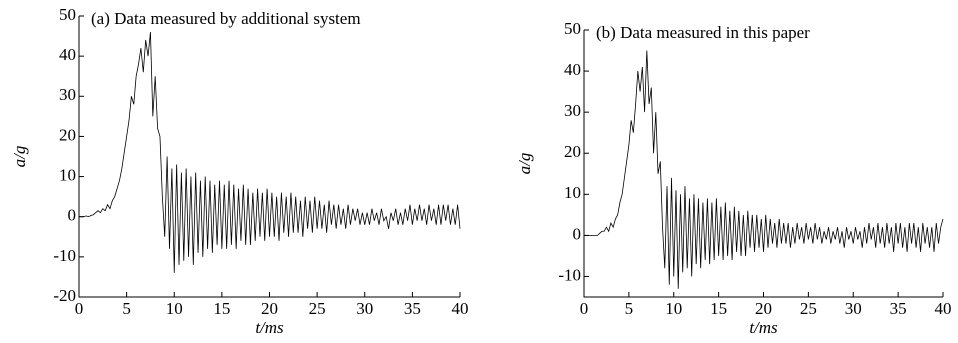  Describe the element at coordinates (64, 295) in the screenshot. I see `y-tick-label: -20` at that location.